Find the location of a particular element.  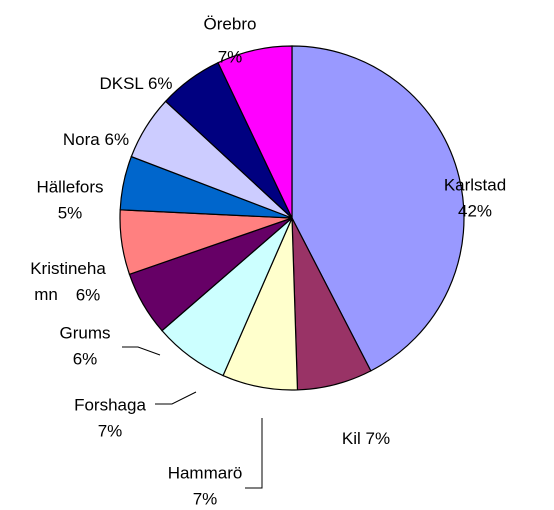

slice-name: Kristineha mn is located at coordinates (68, 281).